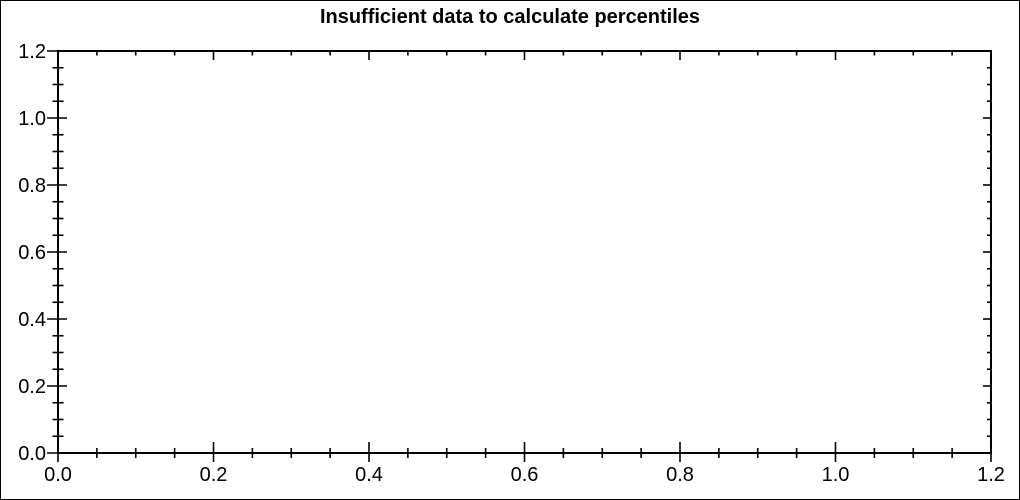 This screenshot has height=500, width=1020. Describe the element at coordinates (32, 186) in the screenshot. I see `y-tick-label: 0.8` at that location.